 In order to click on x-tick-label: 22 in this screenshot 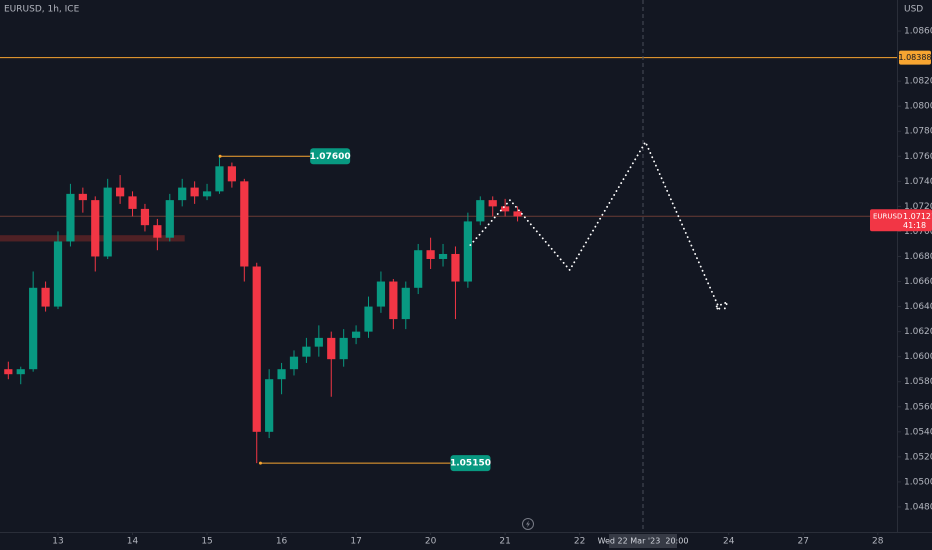, I will do `click(579, 542)`.